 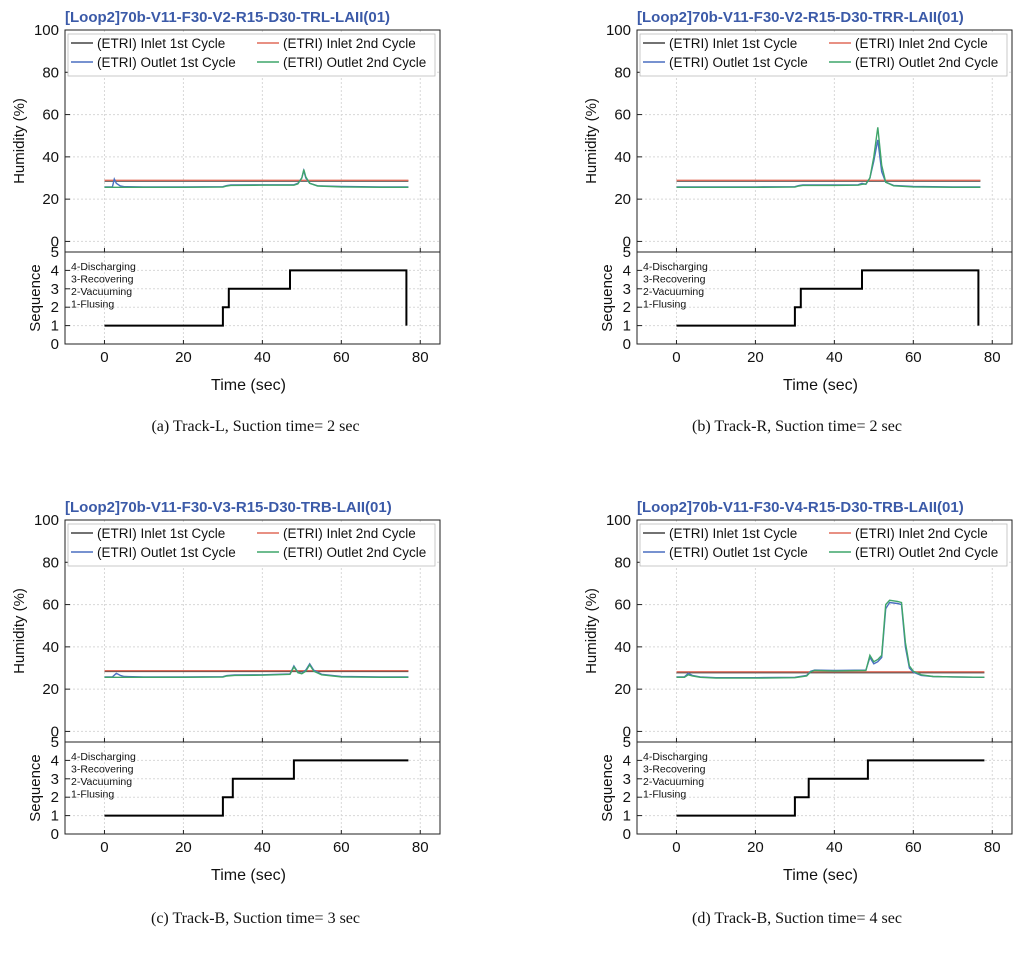 What do you see at coordinates (102, 280) in the screenshot?
I see `stage-label: 3-Recovering` at bounding box center [102, 280].